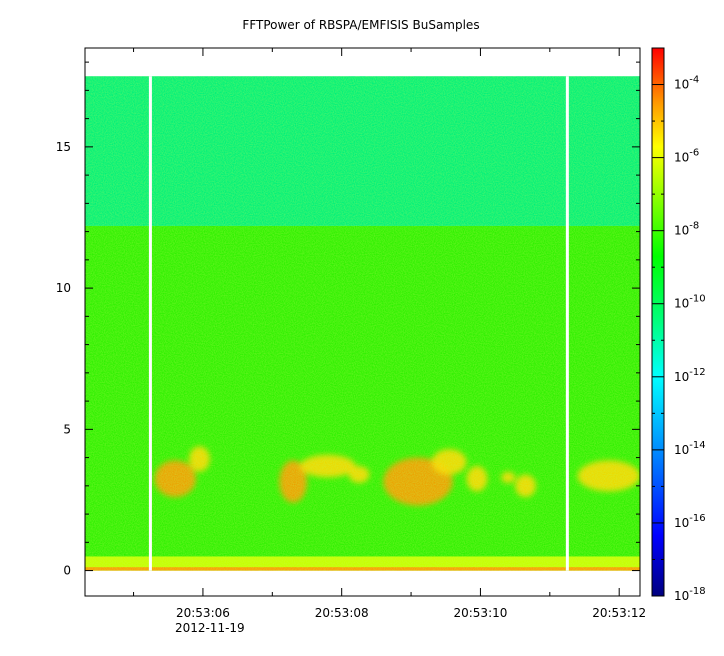 Image resolution: width=724 pixels, height=656 pixels. Describe the element at coordinates (67, 429) in the screenshot. I see `y-tick-label: 5` at that location.